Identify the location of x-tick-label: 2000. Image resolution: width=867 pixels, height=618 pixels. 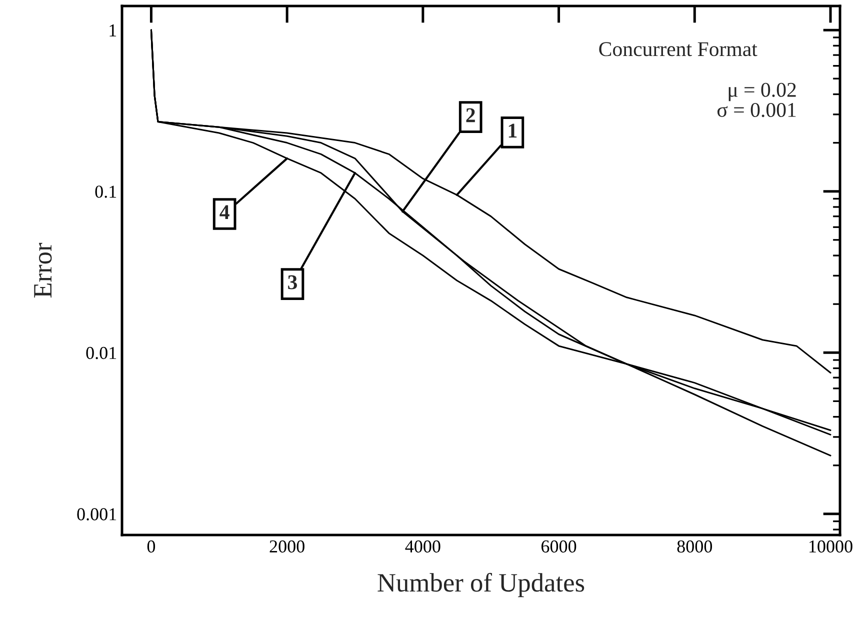
(287, 546).